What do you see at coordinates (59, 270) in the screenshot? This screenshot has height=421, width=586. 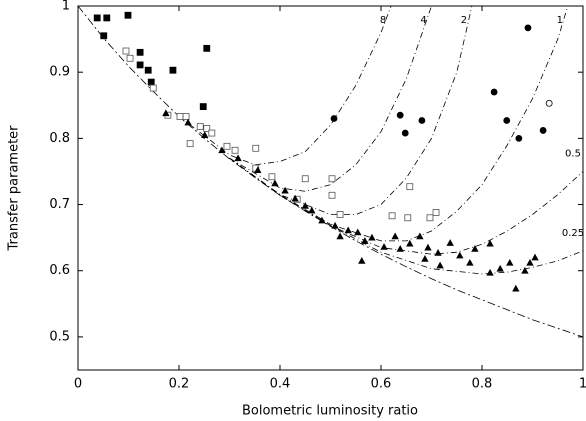 I see `y-tick-label: 0.6` at bounding box center [59, 270].